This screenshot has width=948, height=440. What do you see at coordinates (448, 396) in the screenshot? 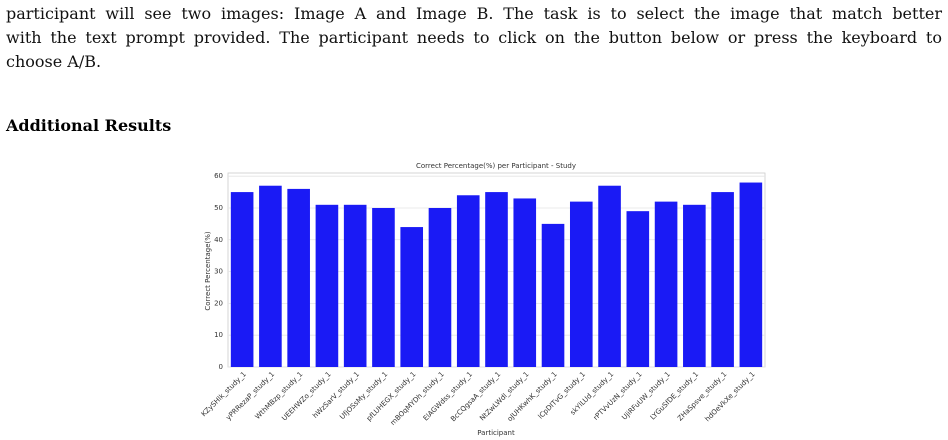
I see `x-tick-label: ElAGWdss_study_1` at bounding box center [448, 396].